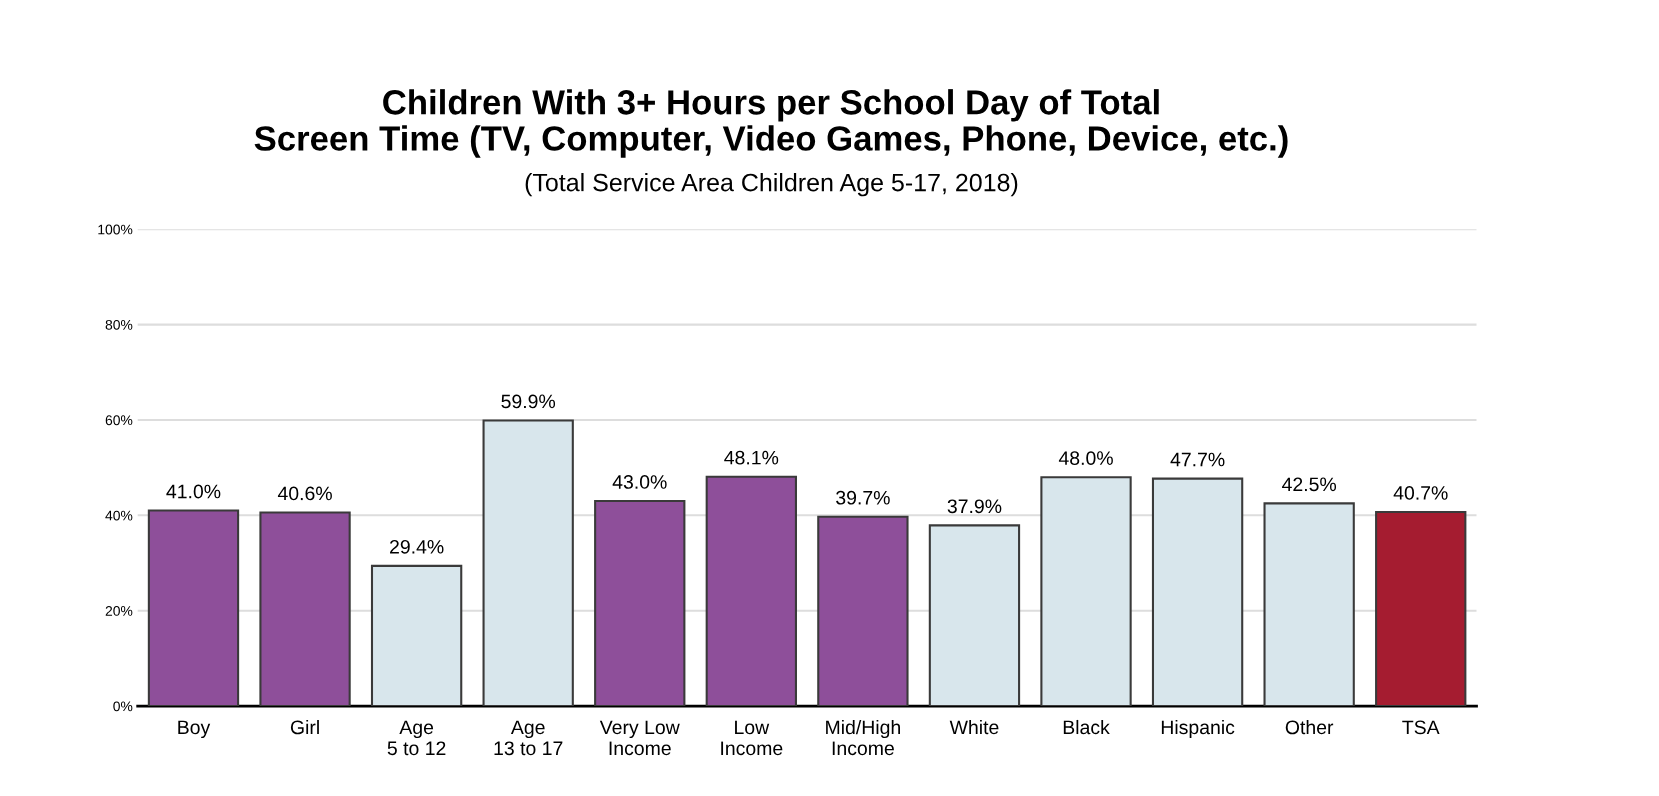  I want to click on data-label: 40.6%, so click(304, 493).